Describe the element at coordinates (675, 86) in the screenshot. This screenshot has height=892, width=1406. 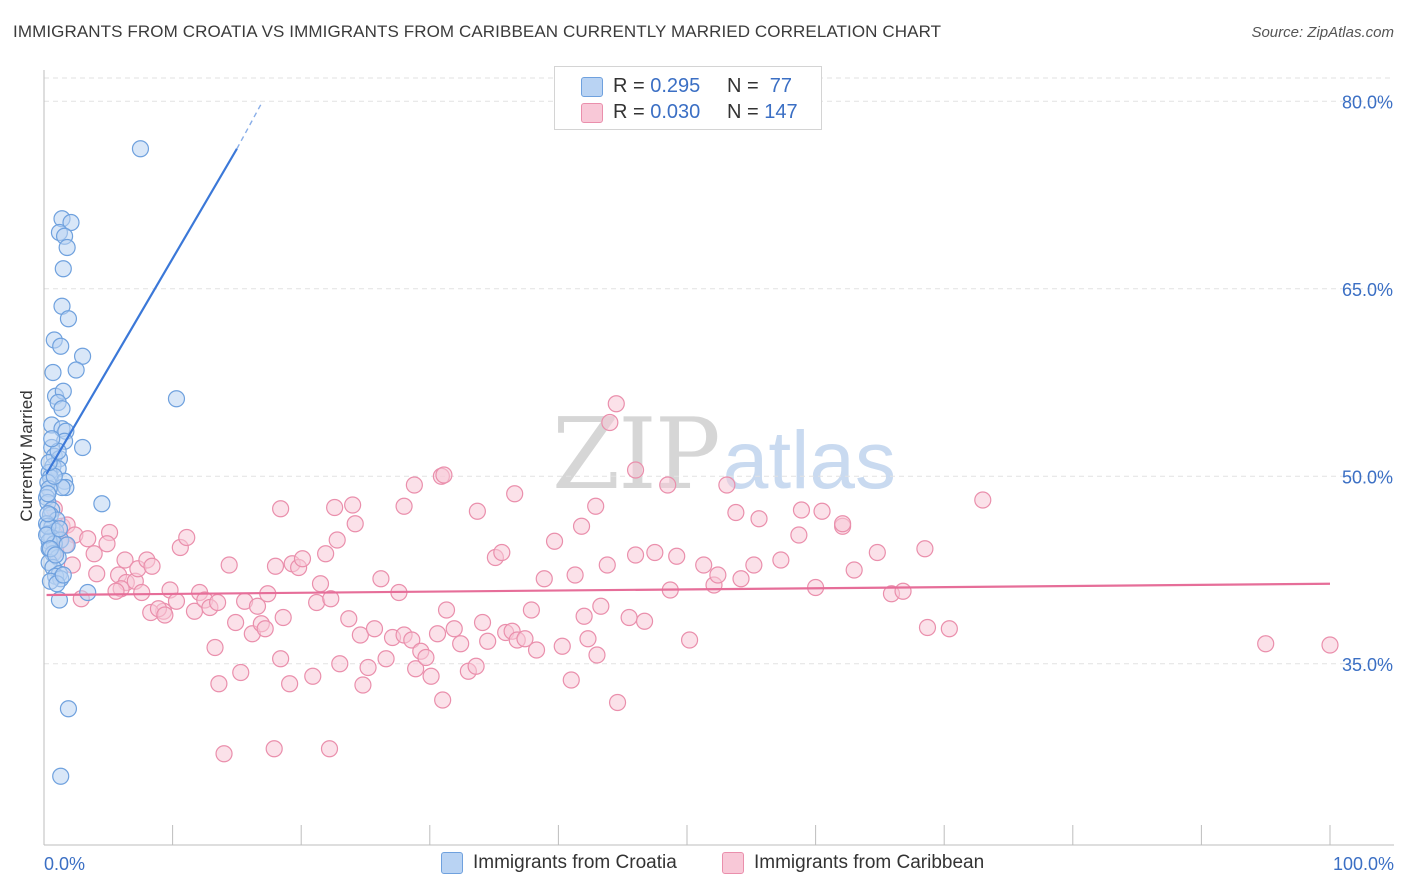
I see `r-value: 0.295` at that location.